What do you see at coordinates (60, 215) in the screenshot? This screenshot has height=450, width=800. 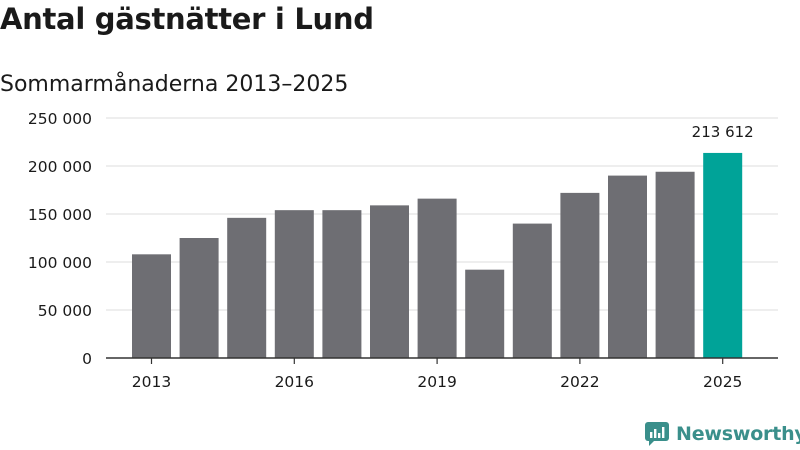 I see `y-tick-label: 150 000` at bounding box center [60, 215].